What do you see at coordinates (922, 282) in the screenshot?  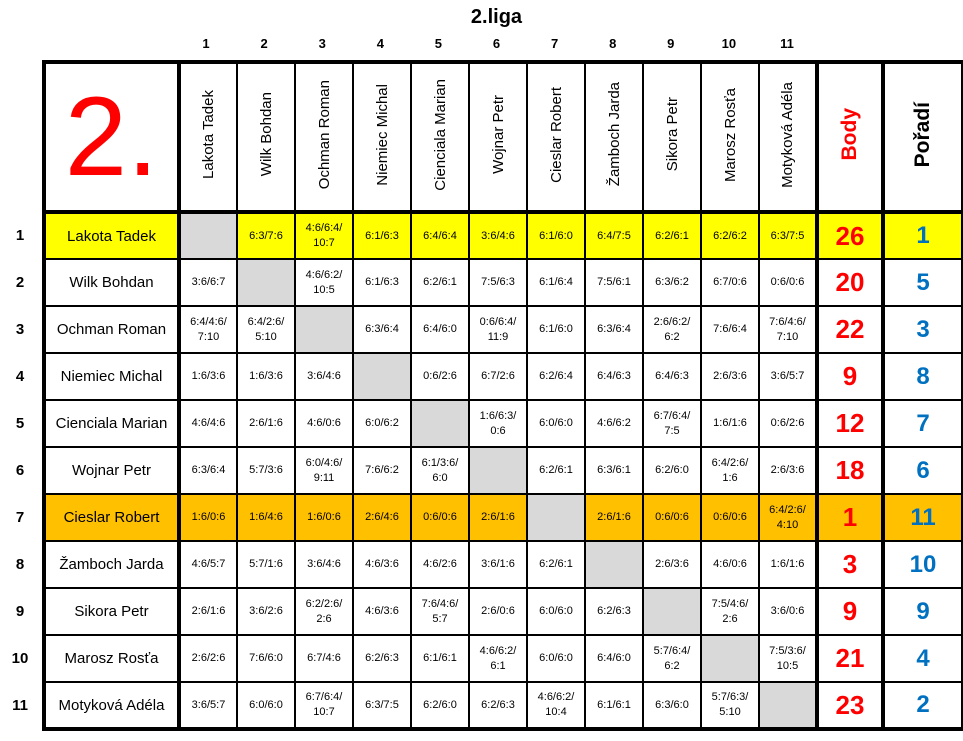 I see `poradi-cell: 5` at bounding box center [922, 282].